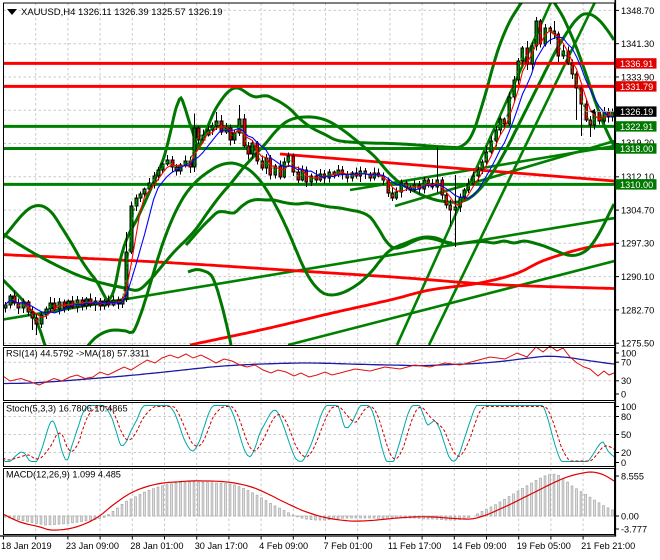 The width and height of the screenshot is (660, 560). Describe the element at coordinates (636, 64) in the screenshot. I see `svg-text: 1336.91` at that location.